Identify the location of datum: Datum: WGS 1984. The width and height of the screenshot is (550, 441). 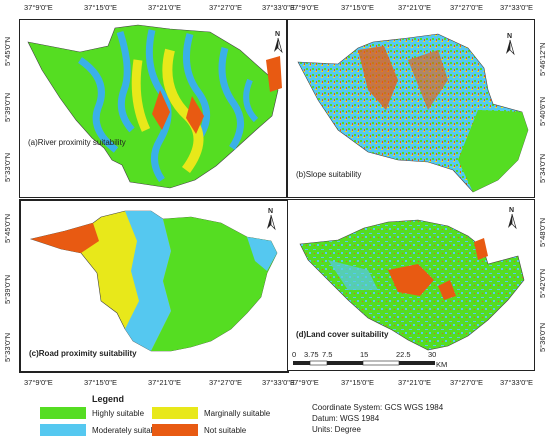
(346, 418).